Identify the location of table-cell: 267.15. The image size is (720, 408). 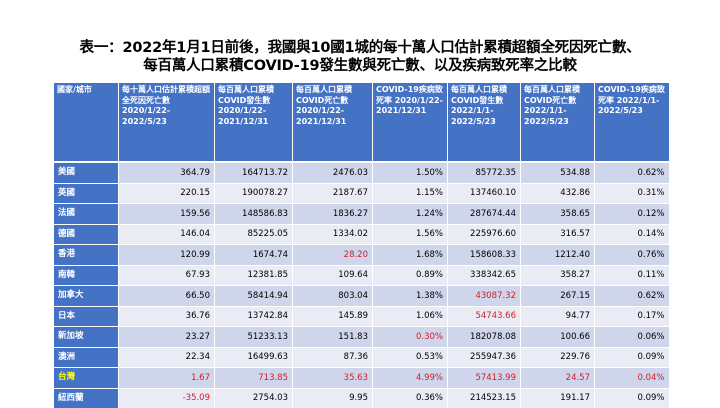
(557, 295).